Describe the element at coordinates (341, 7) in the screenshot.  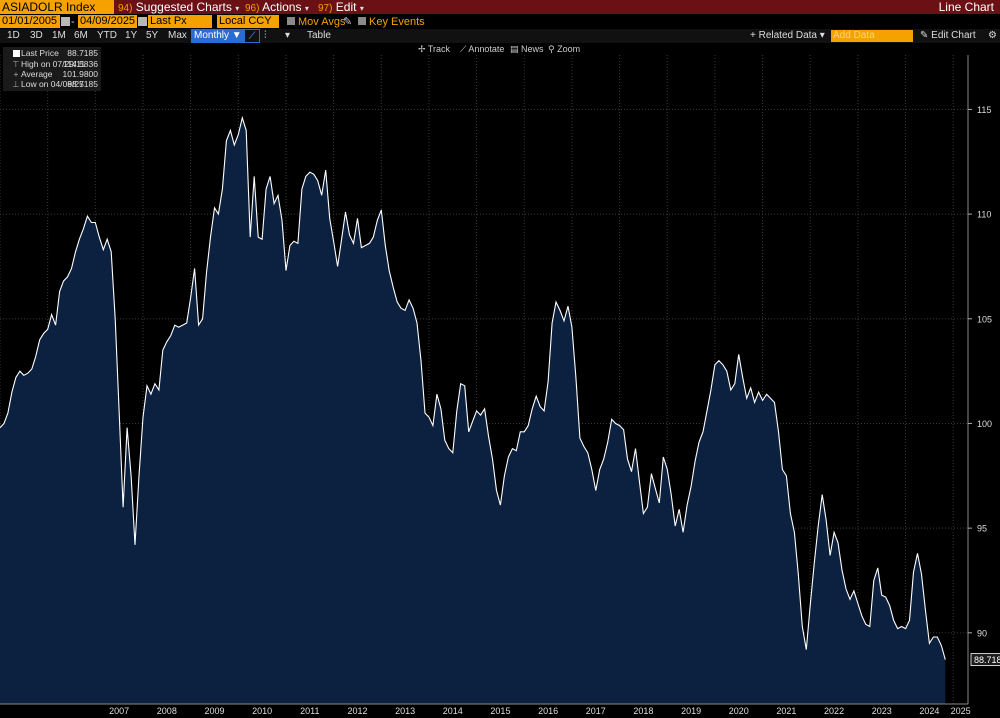
I see `edit-menu: 97) Edit ▾` at that location.